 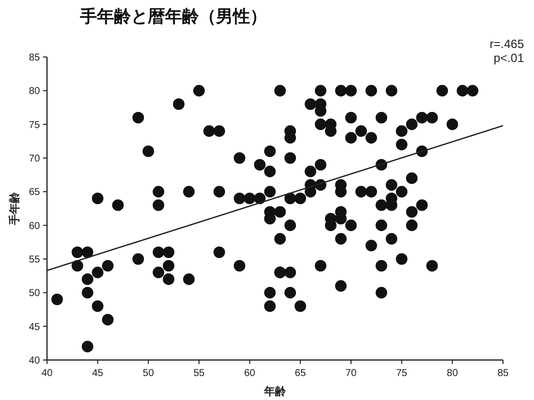 What do you see at coordinates (34, 361) in the screenshot?
I see `y-tick-label: 40` at bounding box center [34, 361].